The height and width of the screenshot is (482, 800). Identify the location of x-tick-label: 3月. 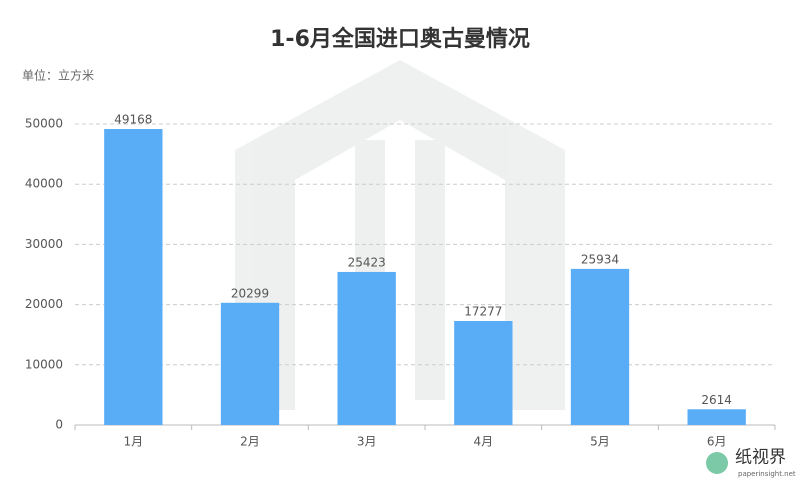
(367, 442).